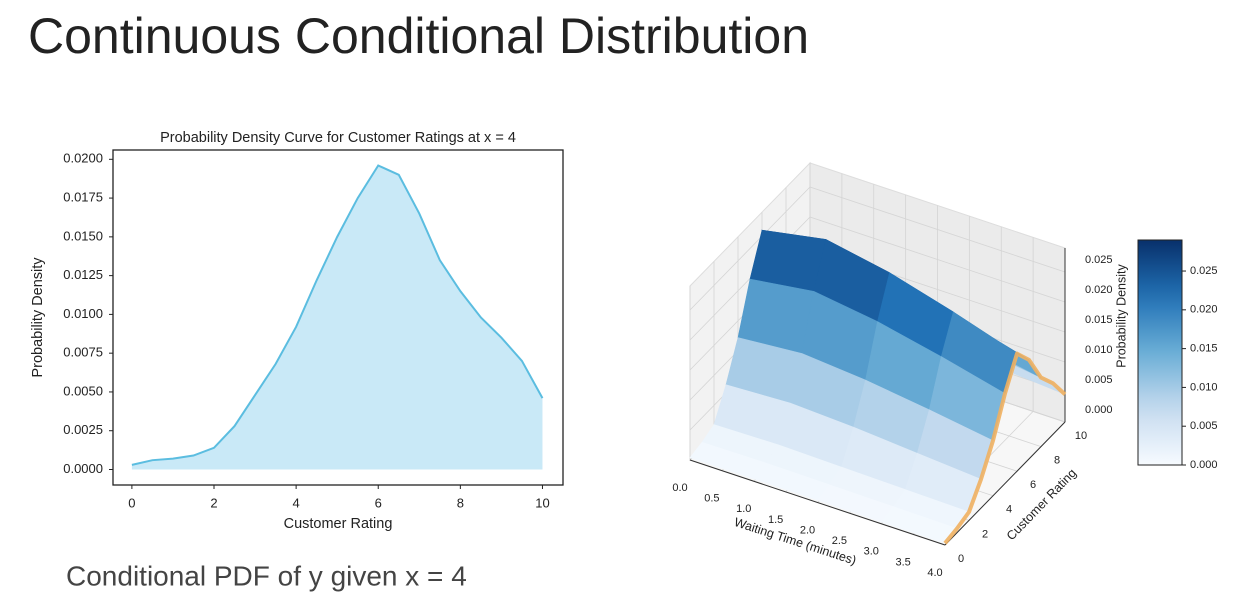 The width and height of the screenshot is (1244, 600). Describe the element at coordinates (83, 274) in the screenshot. I see `y-tick-label: 0.0125` at that location.